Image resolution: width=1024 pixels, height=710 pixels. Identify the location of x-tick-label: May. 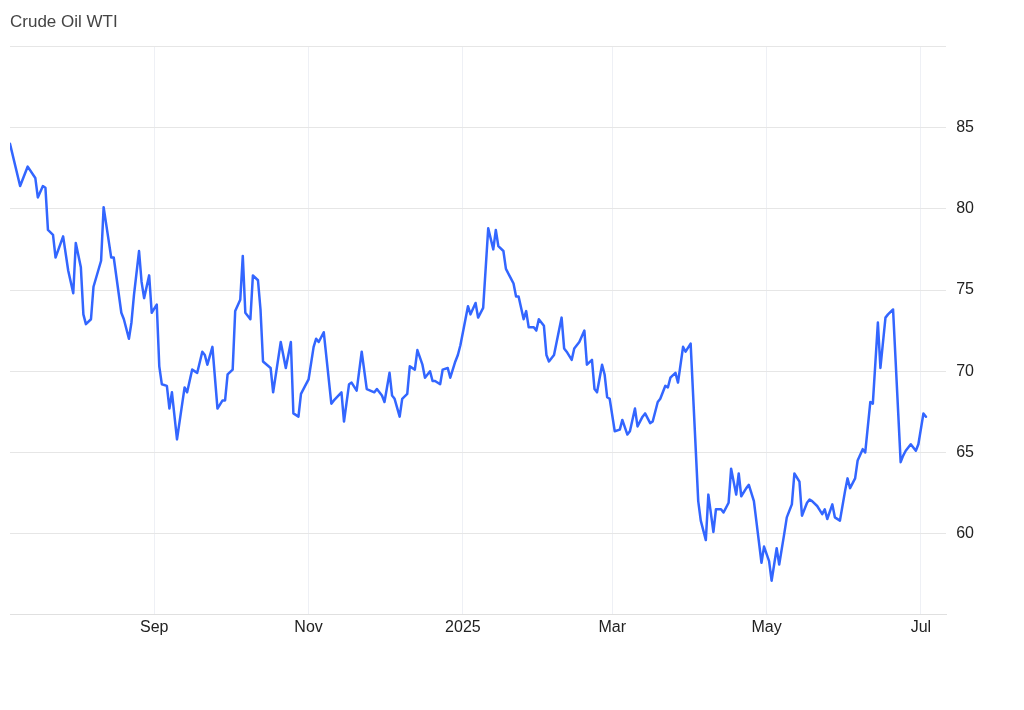
(766, 626).